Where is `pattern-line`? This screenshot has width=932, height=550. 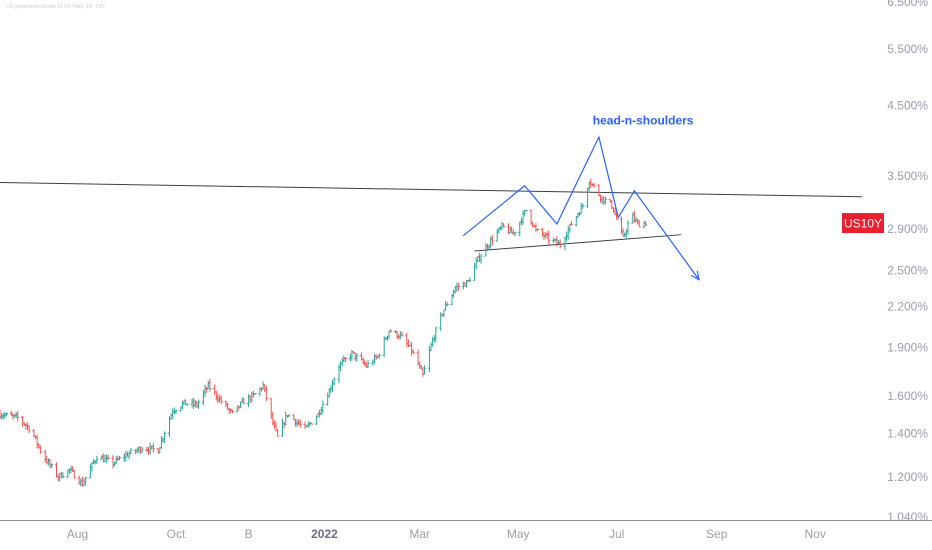 pattern-line is located at coordinates (581, 208).